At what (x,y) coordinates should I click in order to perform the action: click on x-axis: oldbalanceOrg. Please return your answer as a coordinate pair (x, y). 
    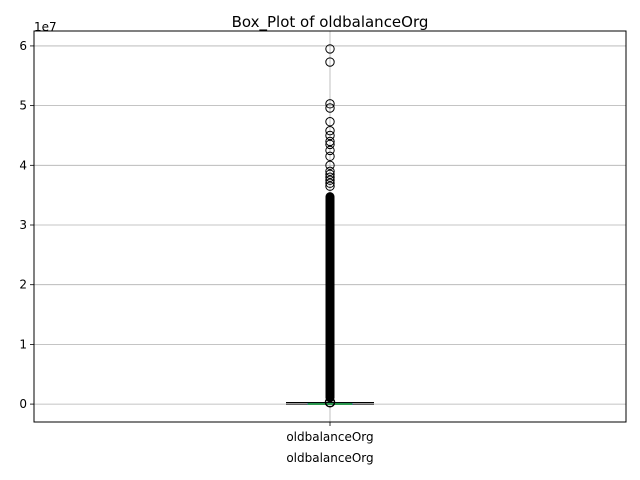
    Looking at the image, I should click on (330, 433).